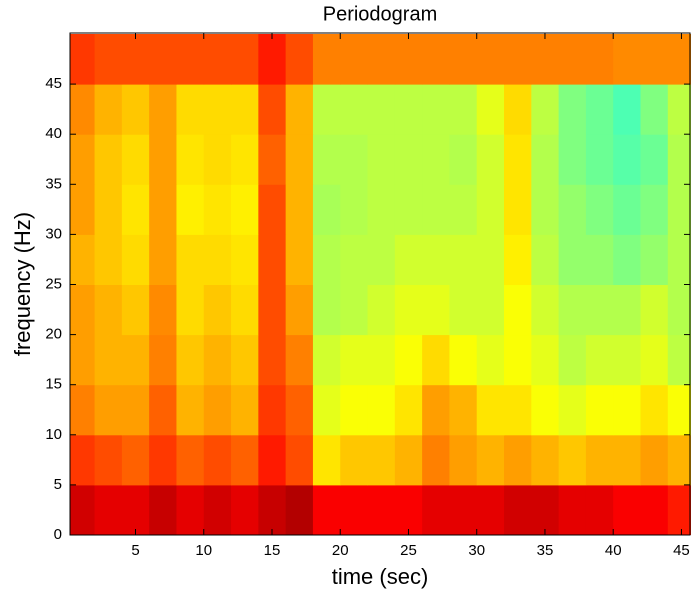  I want to click on x-tick-label: 40, so click(613, 550).